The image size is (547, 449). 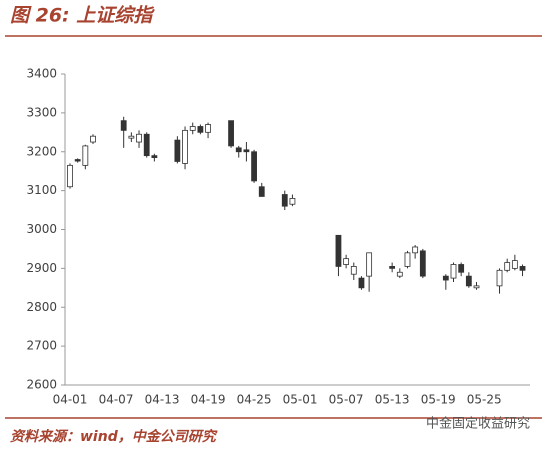 I want to click on chart-title: 图 26: 上证综指, so click(x=82, y=16).